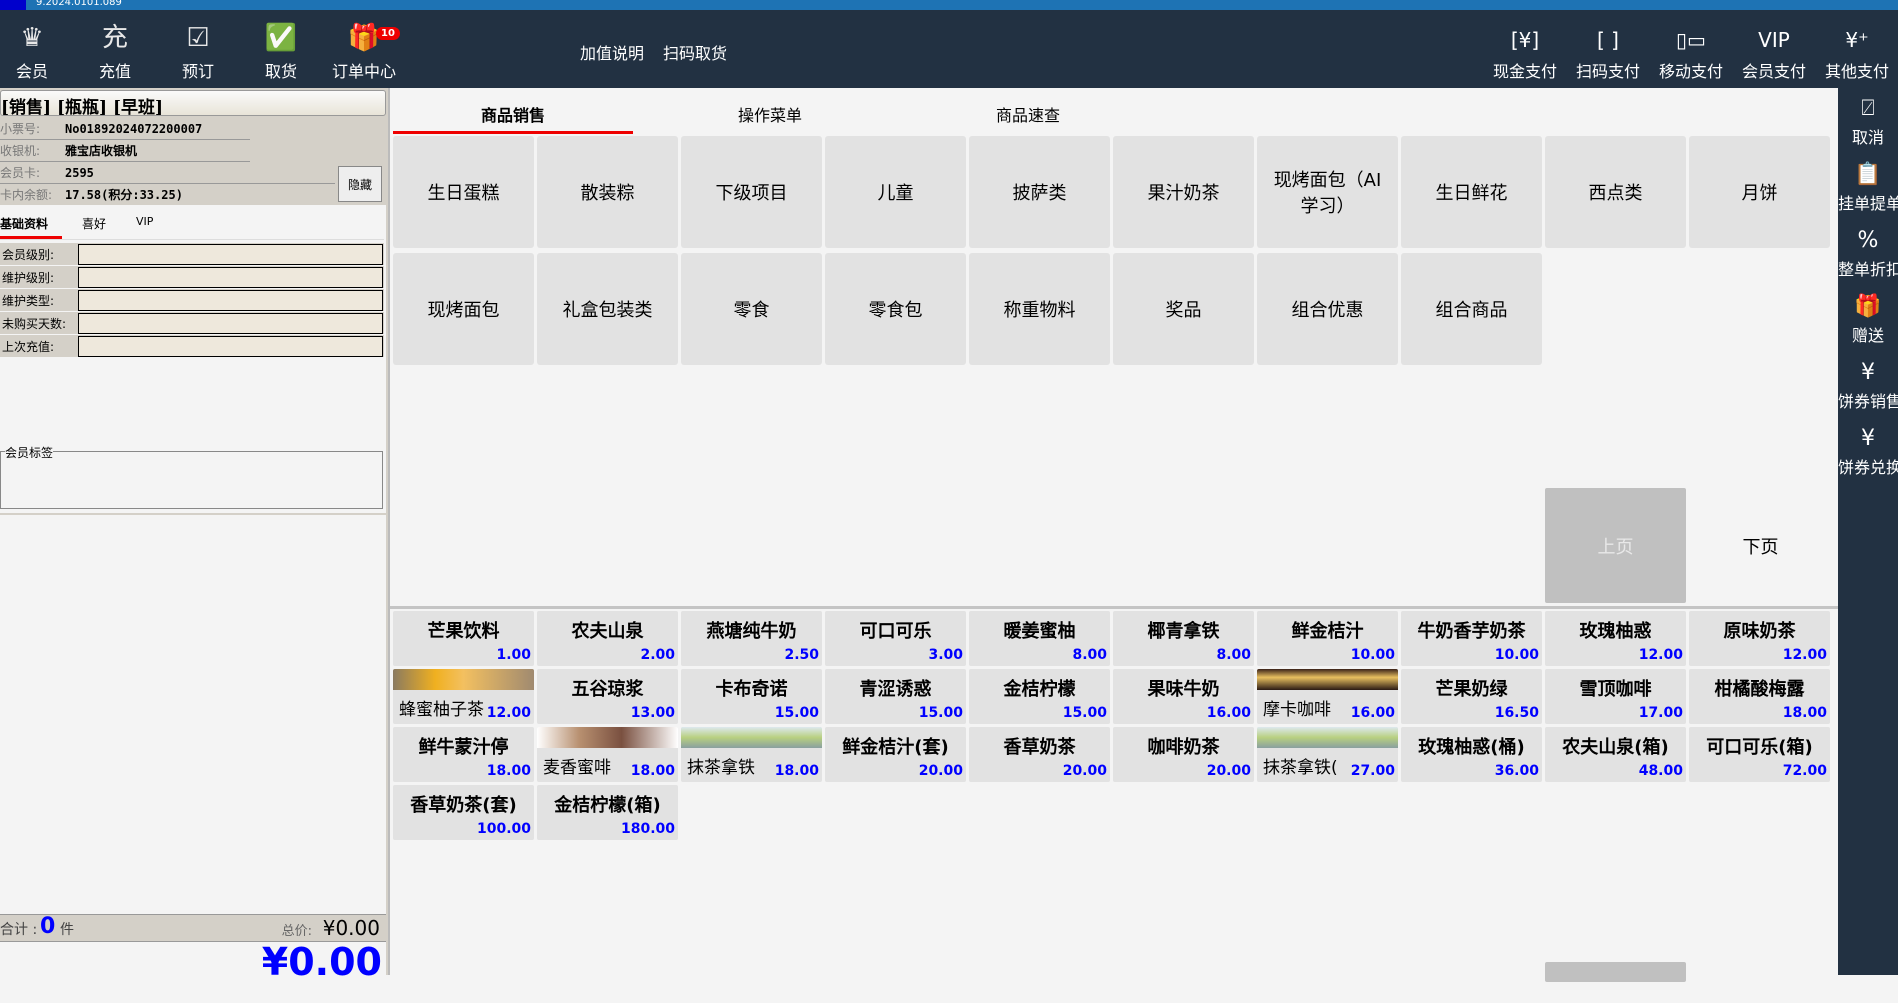 Image resolution: width=1898 pixels, height=1003 pixels. I want to click on product-tile: 可口可乐 3.00, so click(895, 638).